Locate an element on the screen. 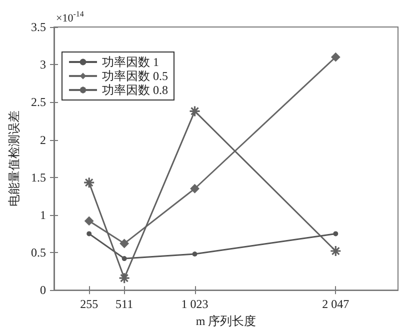  legend-label: 功率因数 0.5 is located at coordinates (135, 76).